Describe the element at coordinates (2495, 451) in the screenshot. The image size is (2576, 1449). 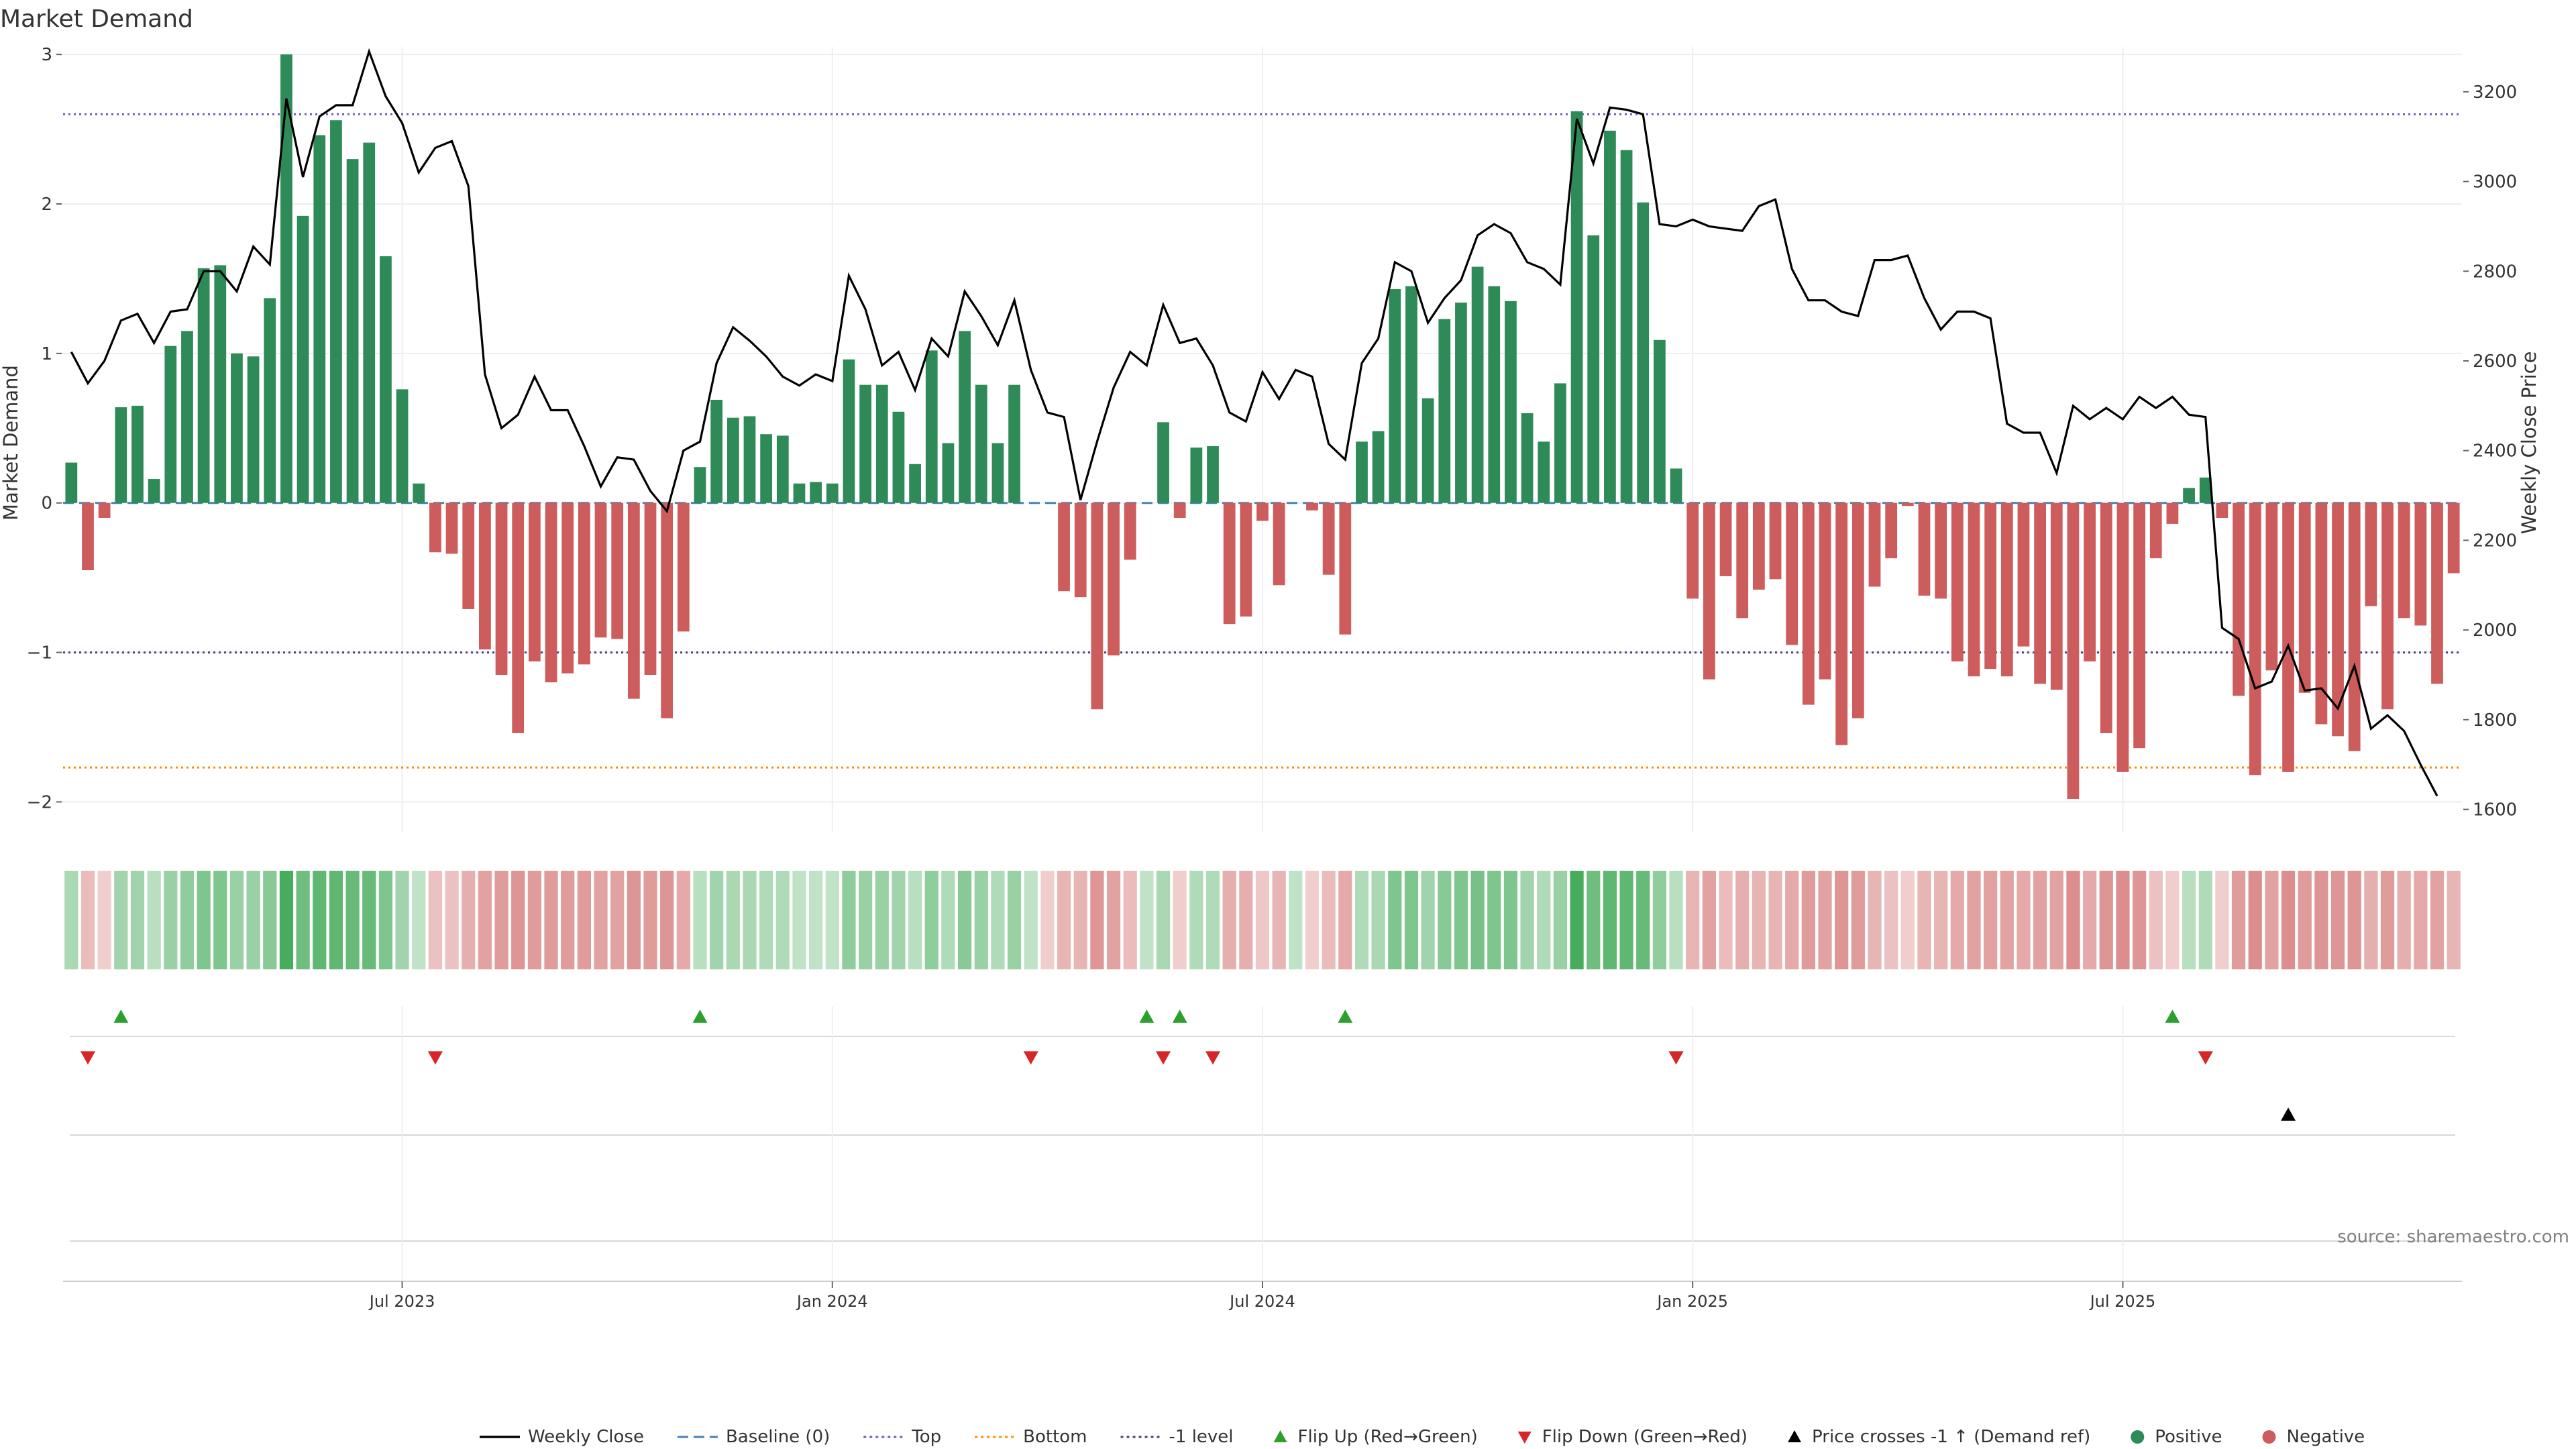
I see `y2tick-label: 2400` at that location.